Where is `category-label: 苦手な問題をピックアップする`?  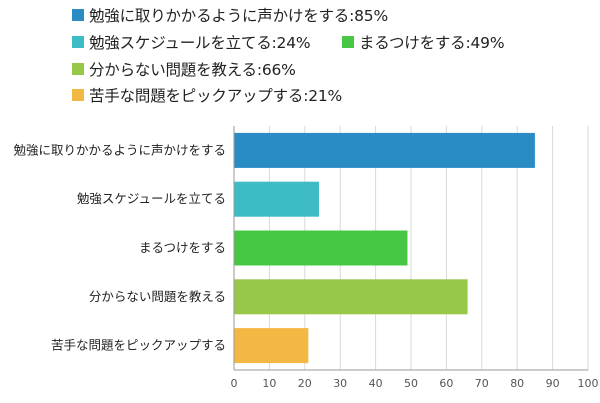
category-label: 苦手な問題をピックアップする is located at coordinates (138, 345).